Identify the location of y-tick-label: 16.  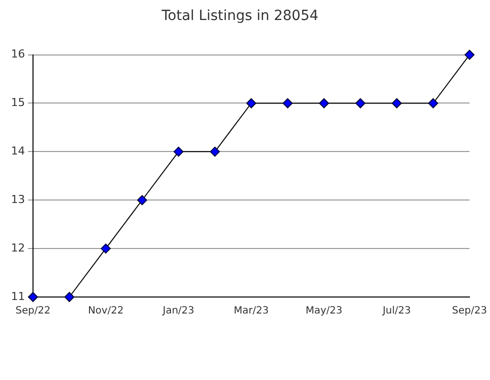
(17, 54).